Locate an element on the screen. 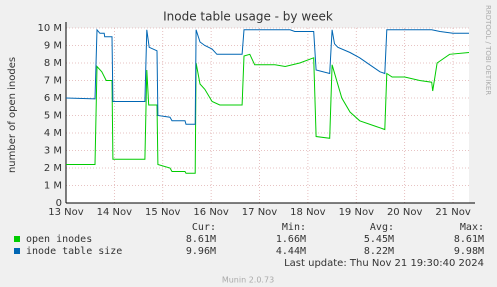 Image resolution: width=497 pixels, height=287 pixels. legend-stat: 5.45M is located at coordinates (379, 239).